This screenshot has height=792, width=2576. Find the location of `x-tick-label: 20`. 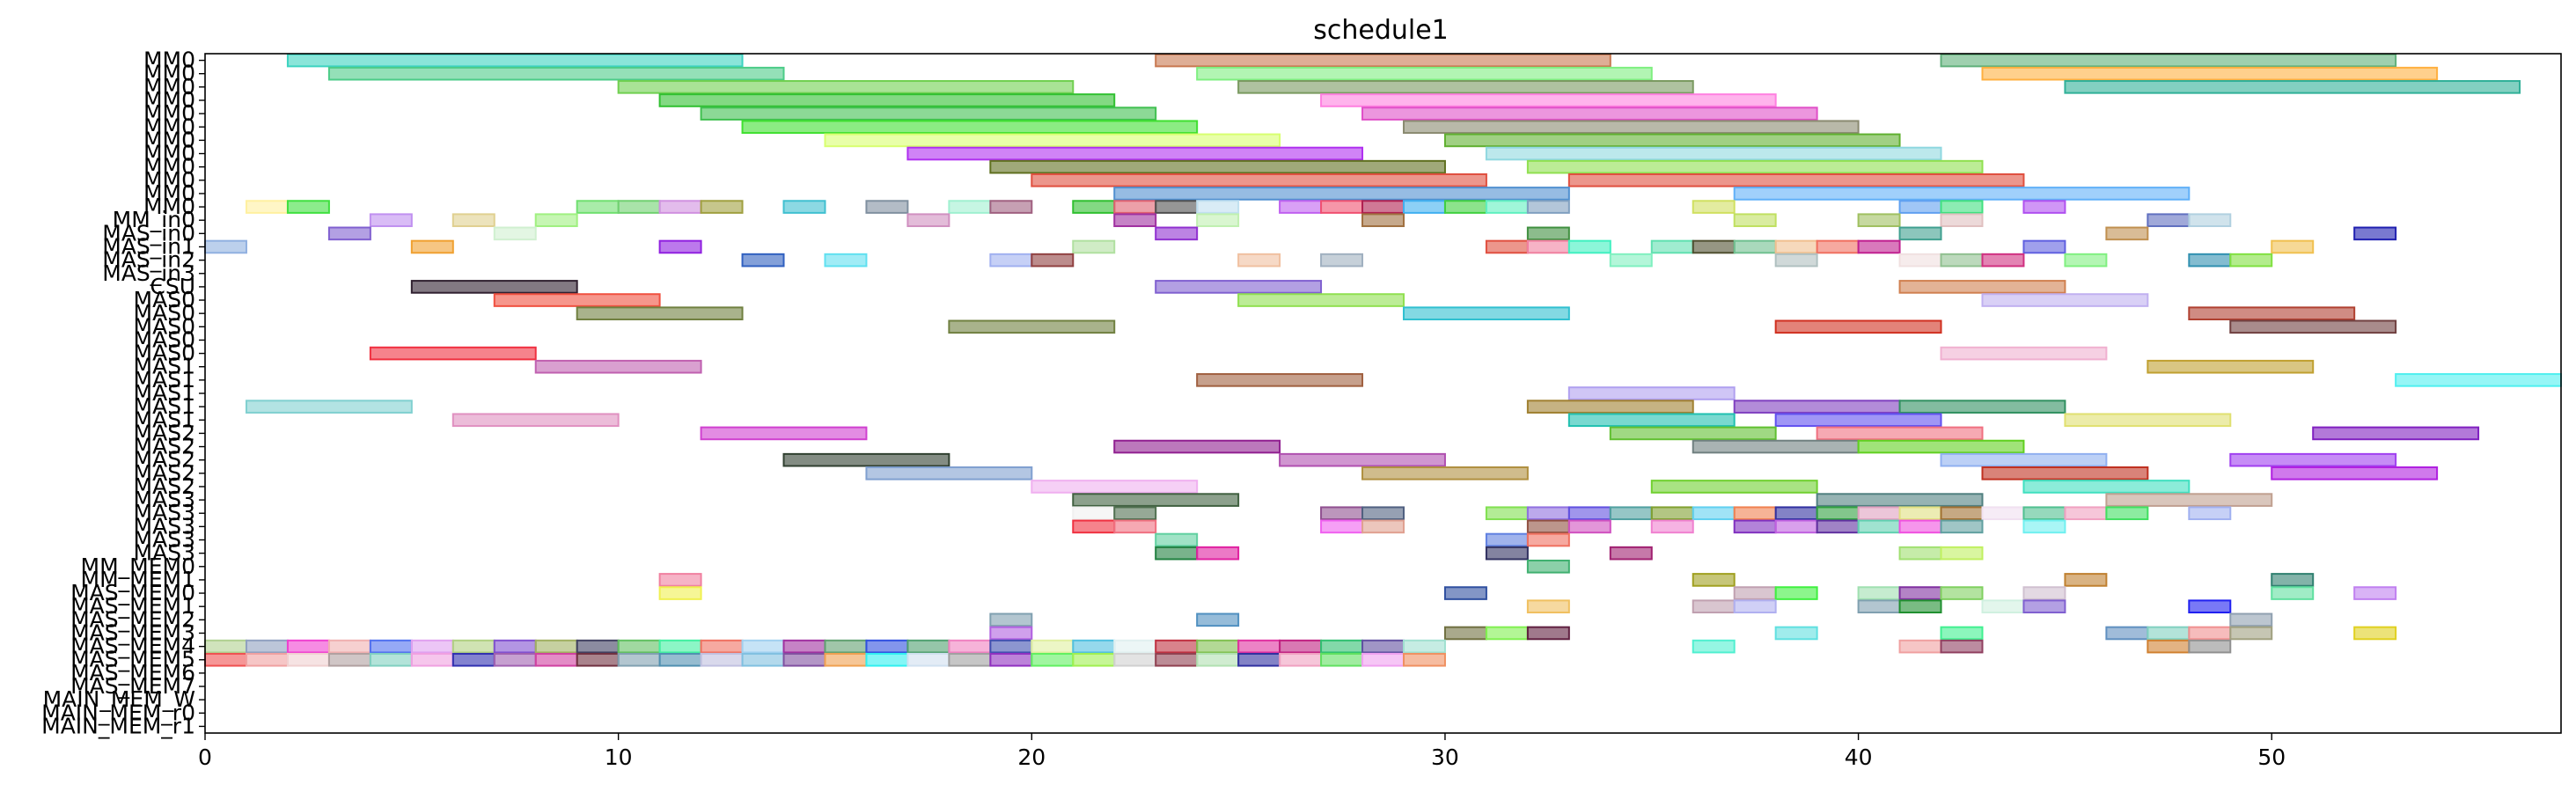

x-tick-label: 20 is located at coordinates (1031, 757).